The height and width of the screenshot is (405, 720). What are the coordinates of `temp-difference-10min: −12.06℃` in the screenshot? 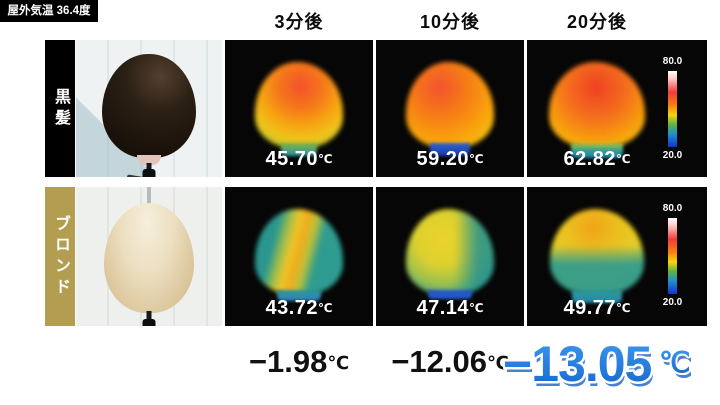 It's located at (450, 362).